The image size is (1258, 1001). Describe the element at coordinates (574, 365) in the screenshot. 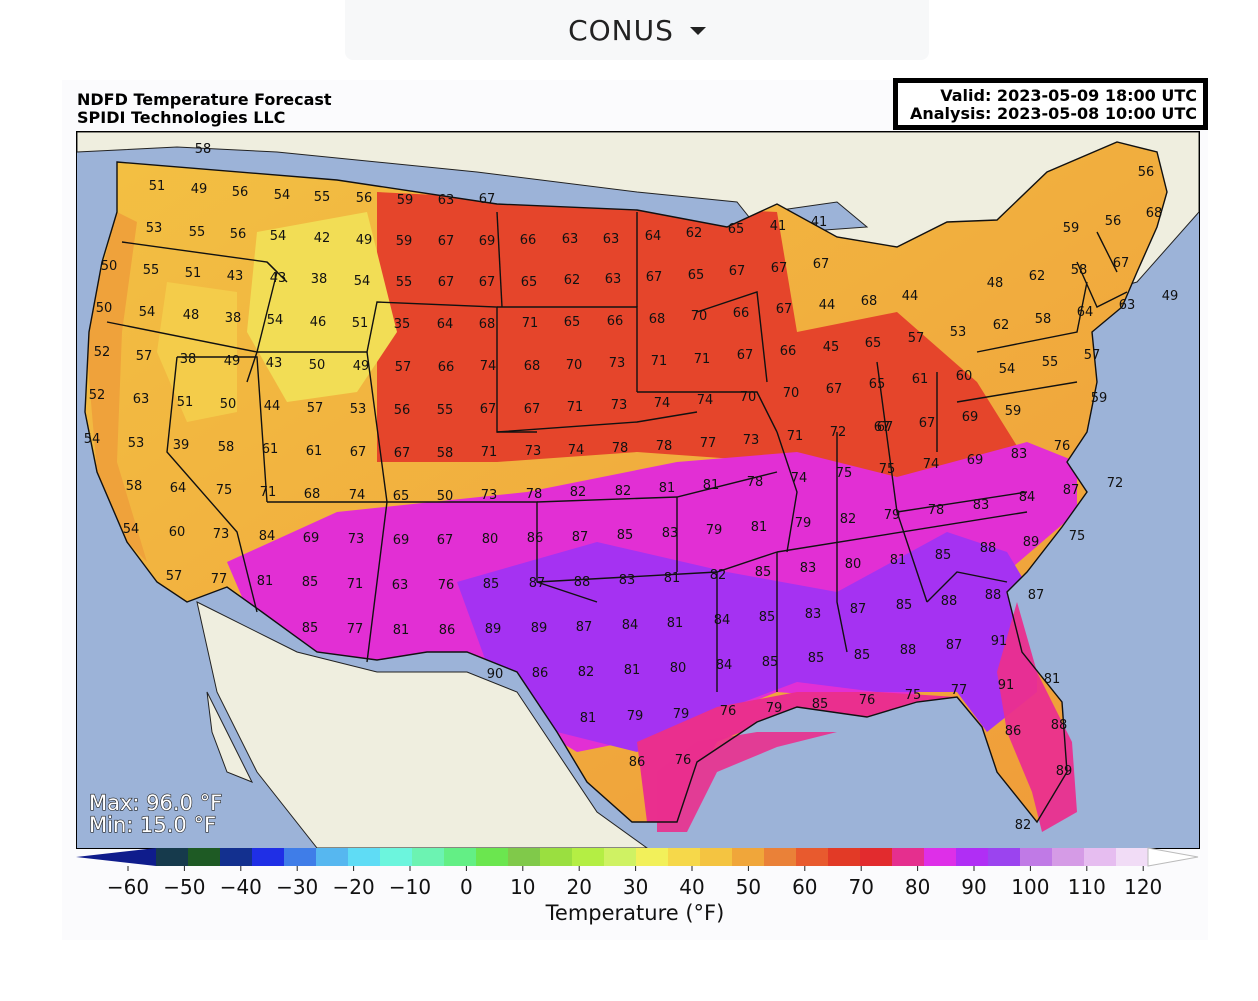

I see `station-temp-label: 70` at that location.